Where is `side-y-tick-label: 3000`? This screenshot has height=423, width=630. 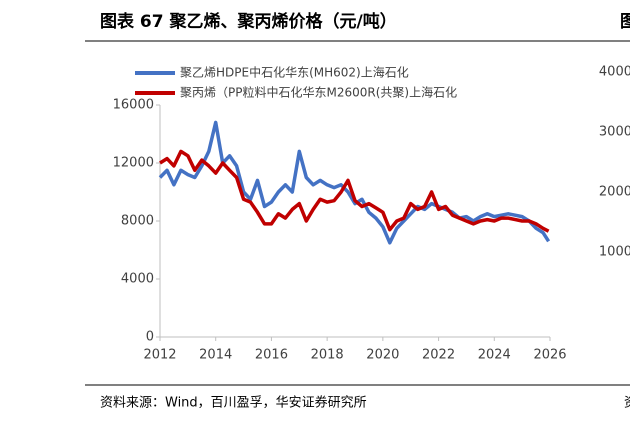 side-y-tick-label: 3000 is located at coordinates (614, 132).